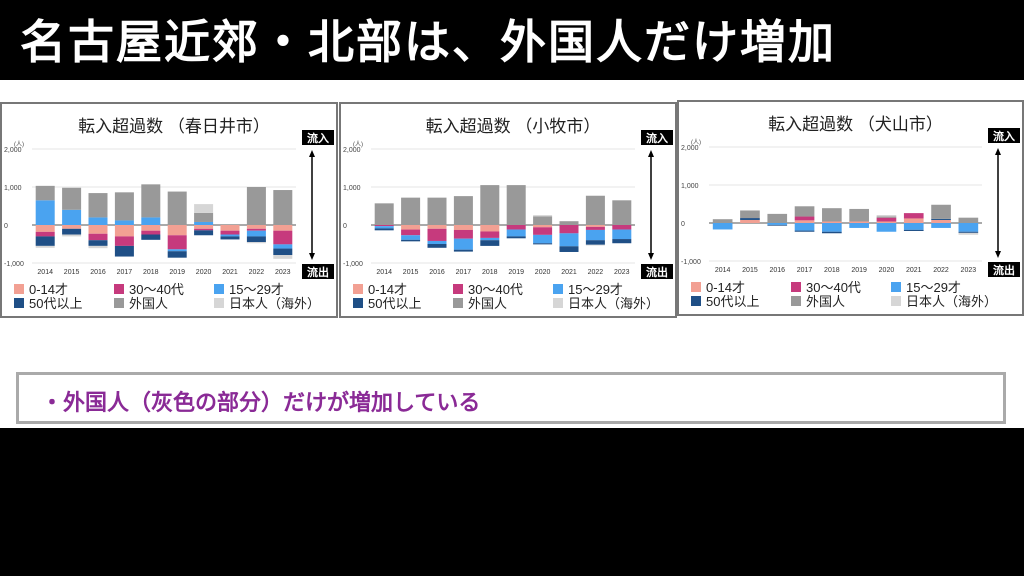 The height and width of the screenshot is (576, 1024). Describe the element at coordinates (968, 233) in the screenshot. I see `bar-segment-japanese_abroad-2023` at that location.